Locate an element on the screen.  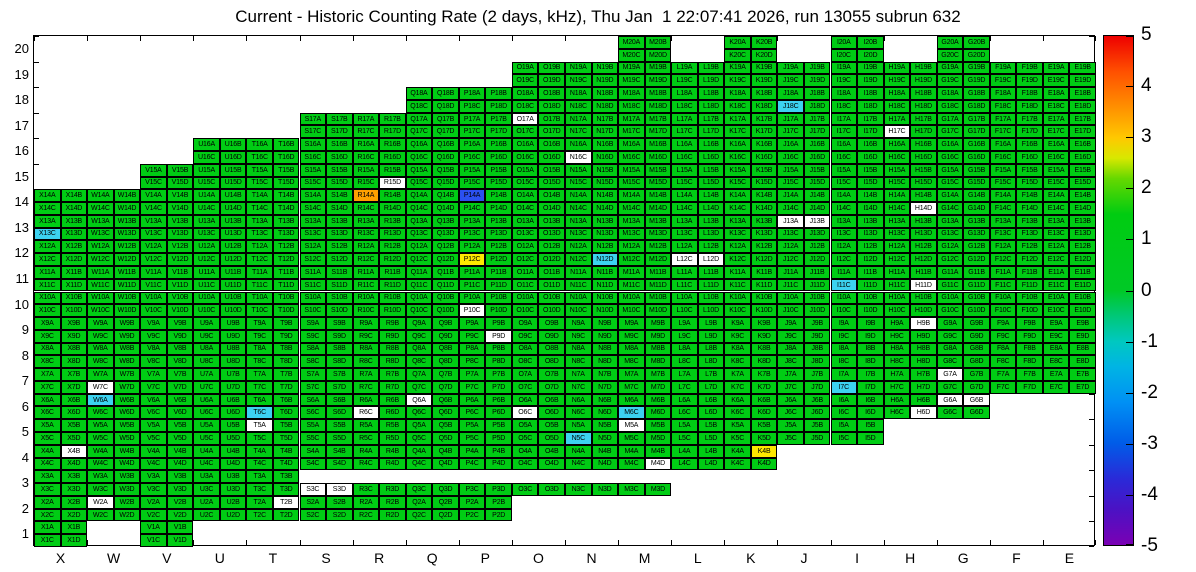
bin-I11A: I11A is located at coordinates (844, 272).